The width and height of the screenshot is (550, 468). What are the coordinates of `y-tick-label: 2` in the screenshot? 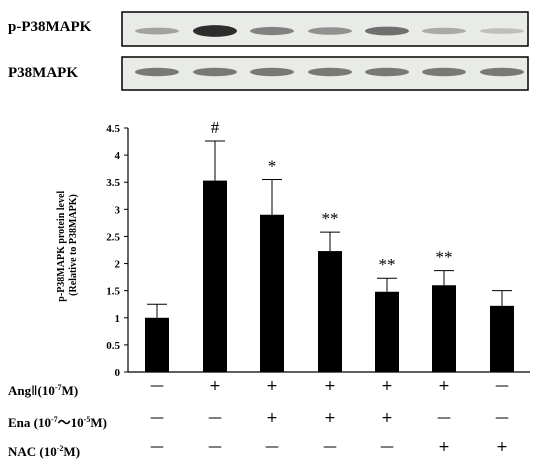 It's located at (118, 265).